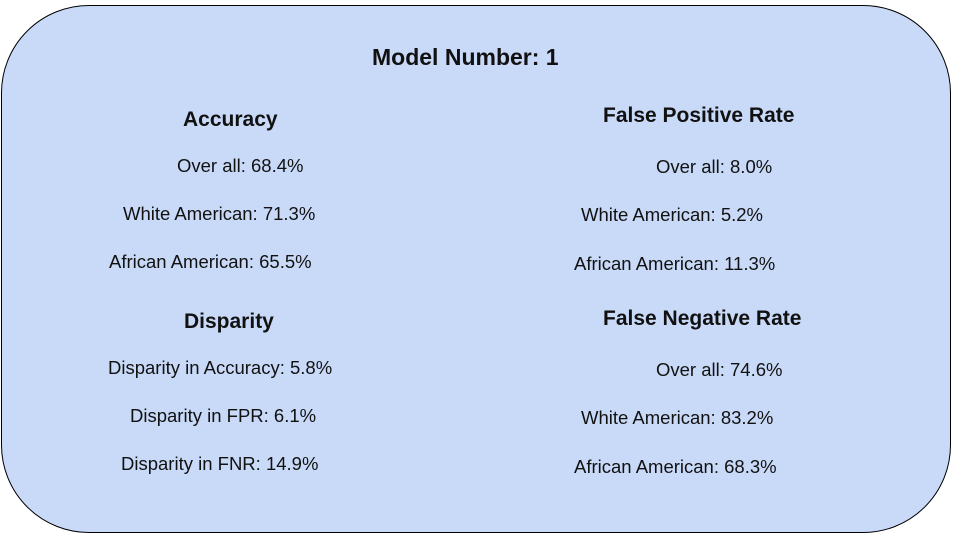 This screenshot has width=960, height=540. What do you see at coordinates (240, 165) in the screenshot?
I see `accuracy-overall: Over all: 68.4%` at bounding box center [240, 165].